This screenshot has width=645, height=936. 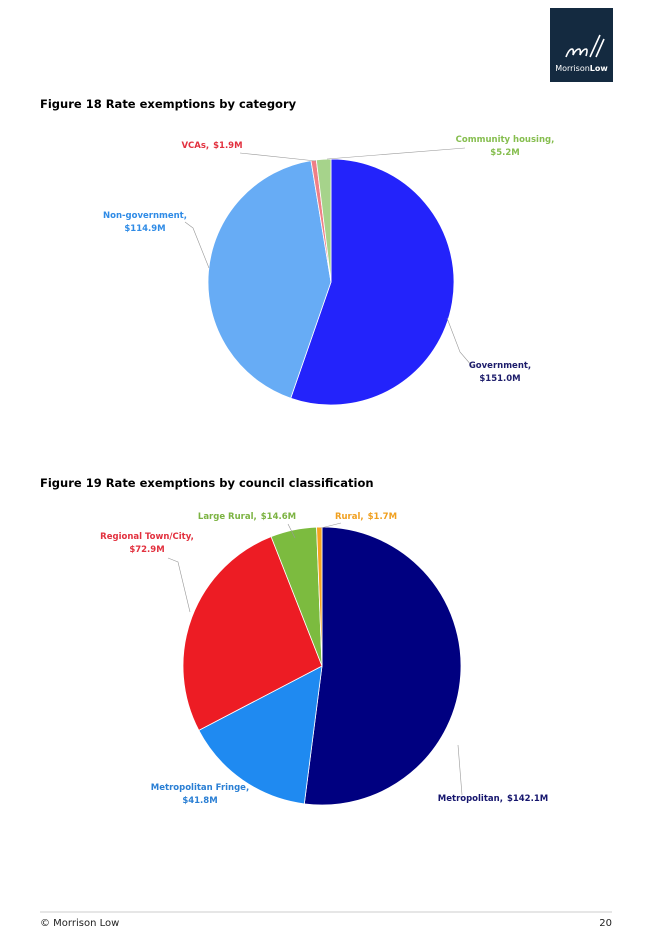 I want to click on label-category: Metropolitan,, so click(x=470, y=799).